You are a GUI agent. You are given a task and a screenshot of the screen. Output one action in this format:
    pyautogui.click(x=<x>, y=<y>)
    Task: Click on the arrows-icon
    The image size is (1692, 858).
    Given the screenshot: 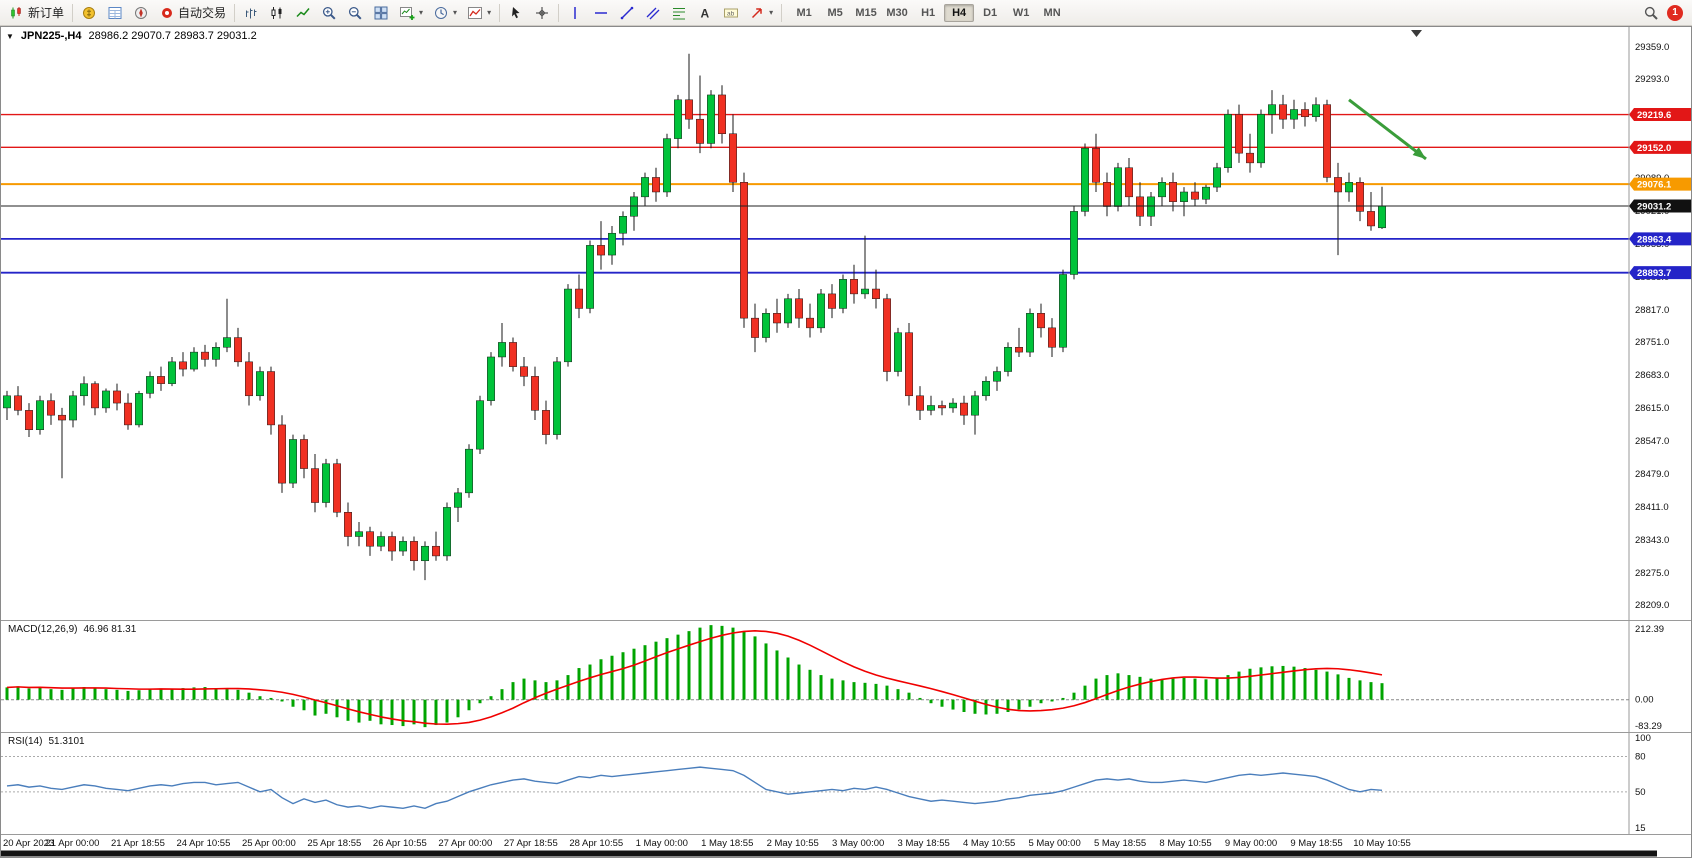 What is the action you would take?
    pyautogui.click(x=757, y=13)
    